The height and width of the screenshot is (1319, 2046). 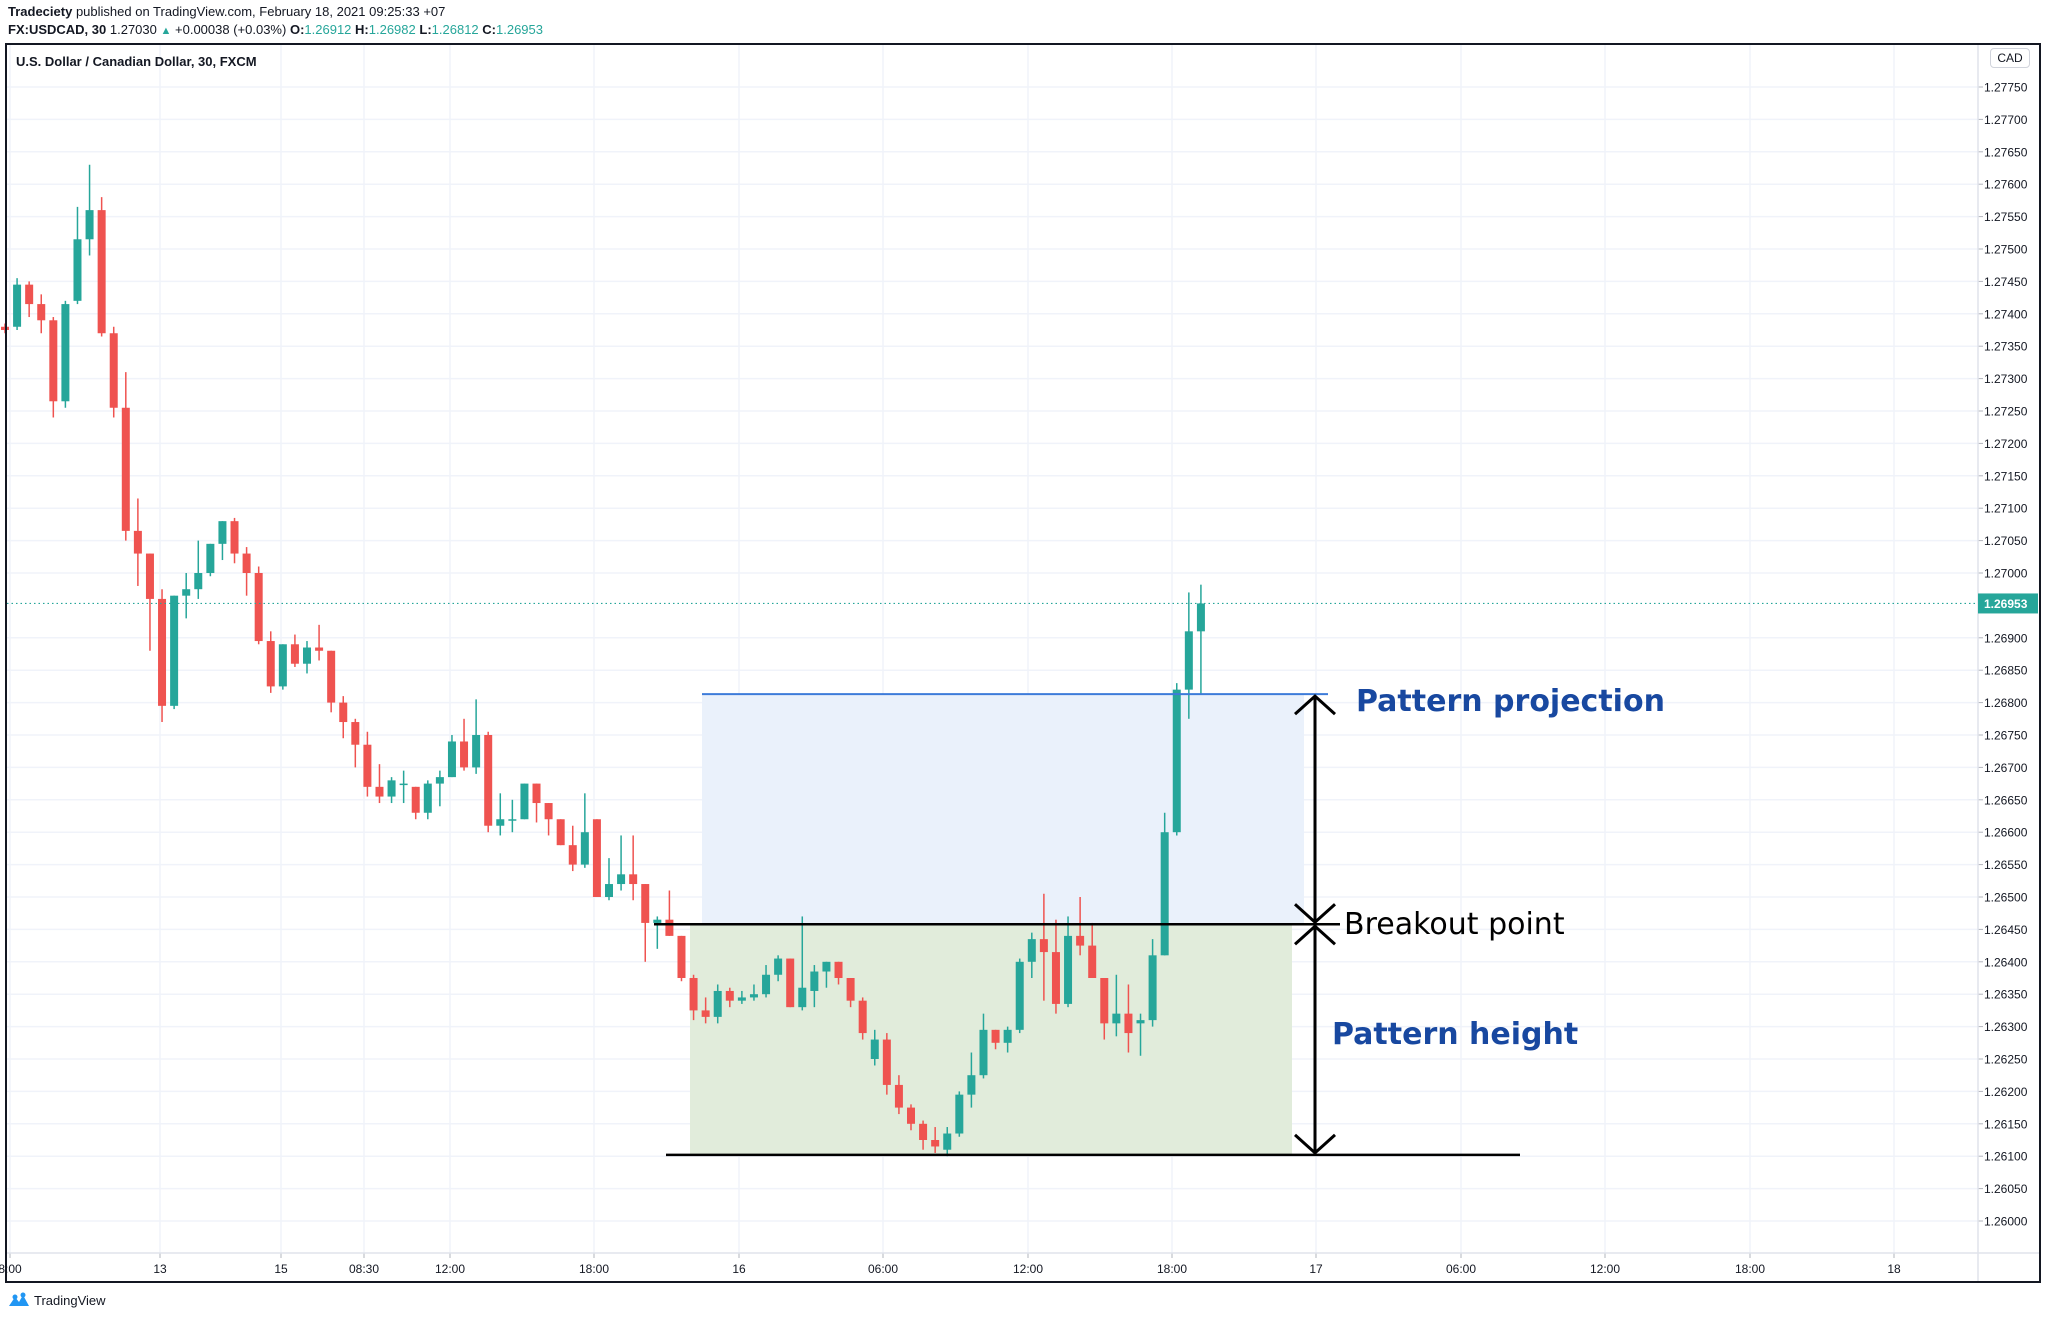 I want to click on price-tick-label: 1.27650, so click(x=2006, y=152).